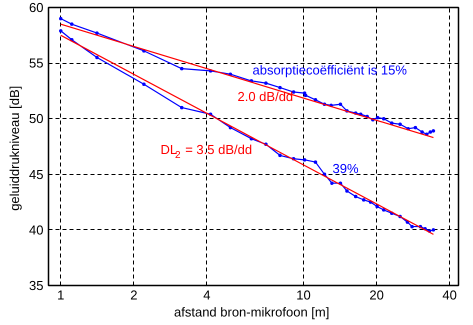  Describe the element at coordinates (36, 7) in the screenshot. I see `y-tick-label: 60` at that location.